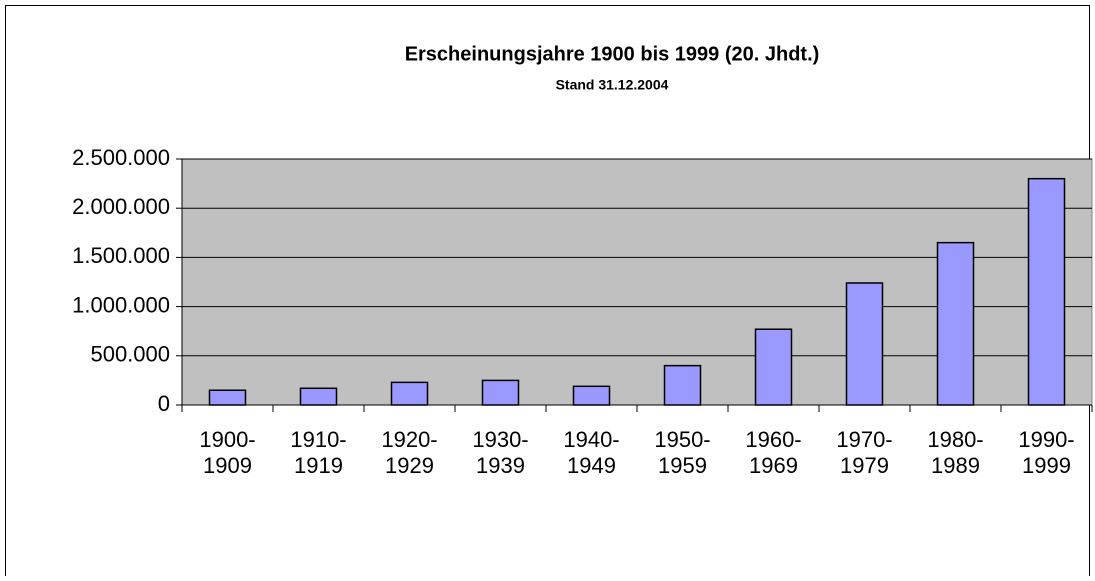 The image size is (1095, 581). I want to click on x-tick-label-box: 1920-1929, so click(409, 452).